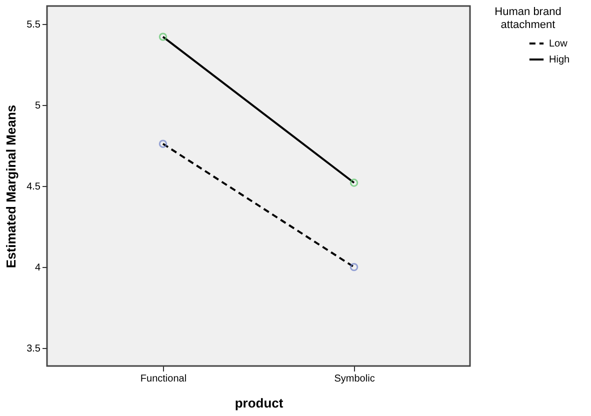 Image resolution: width=591 pixels, height=416 pixels. Describe the element at coordinates (354, 379) in the screenshot. I see `x-tick-label: Symbolic` at that location.